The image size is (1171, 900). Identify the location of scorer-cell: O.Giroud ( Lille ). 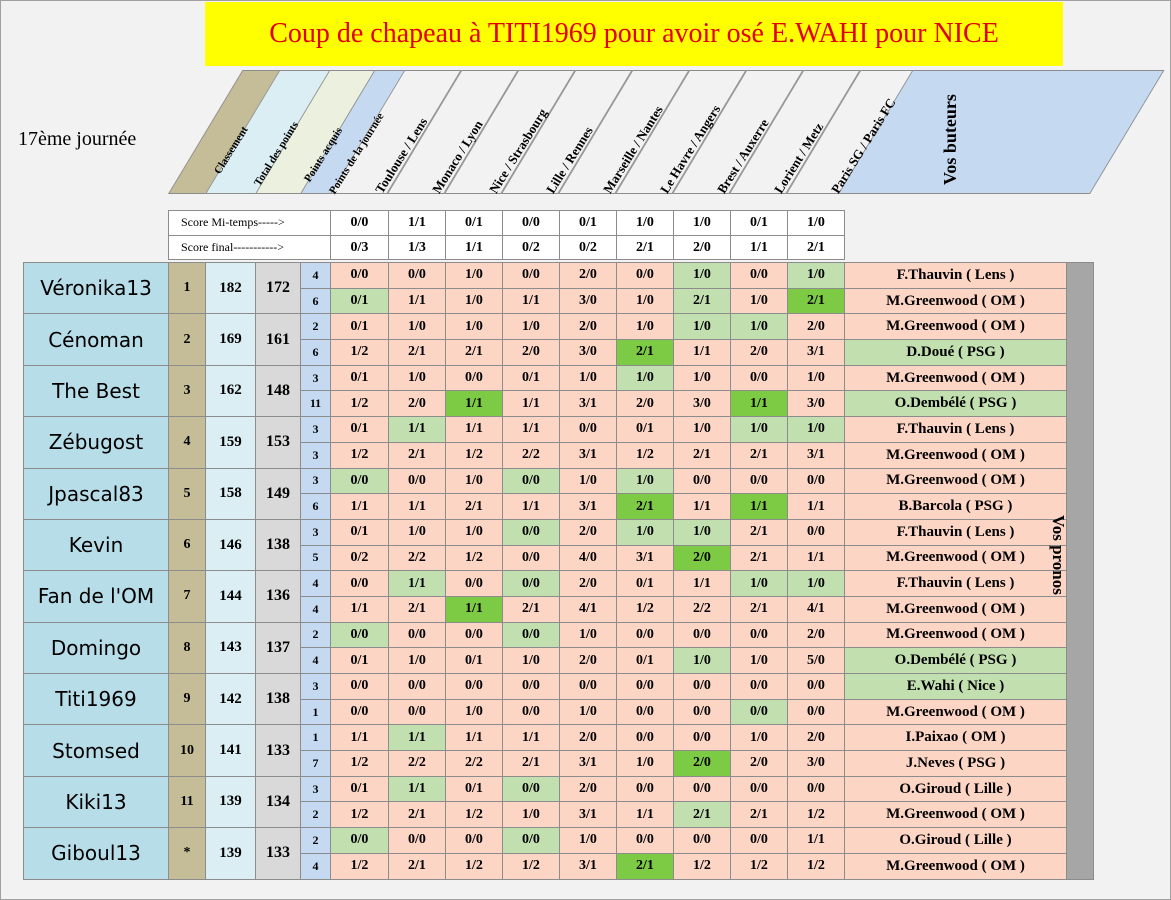
(955, 840).